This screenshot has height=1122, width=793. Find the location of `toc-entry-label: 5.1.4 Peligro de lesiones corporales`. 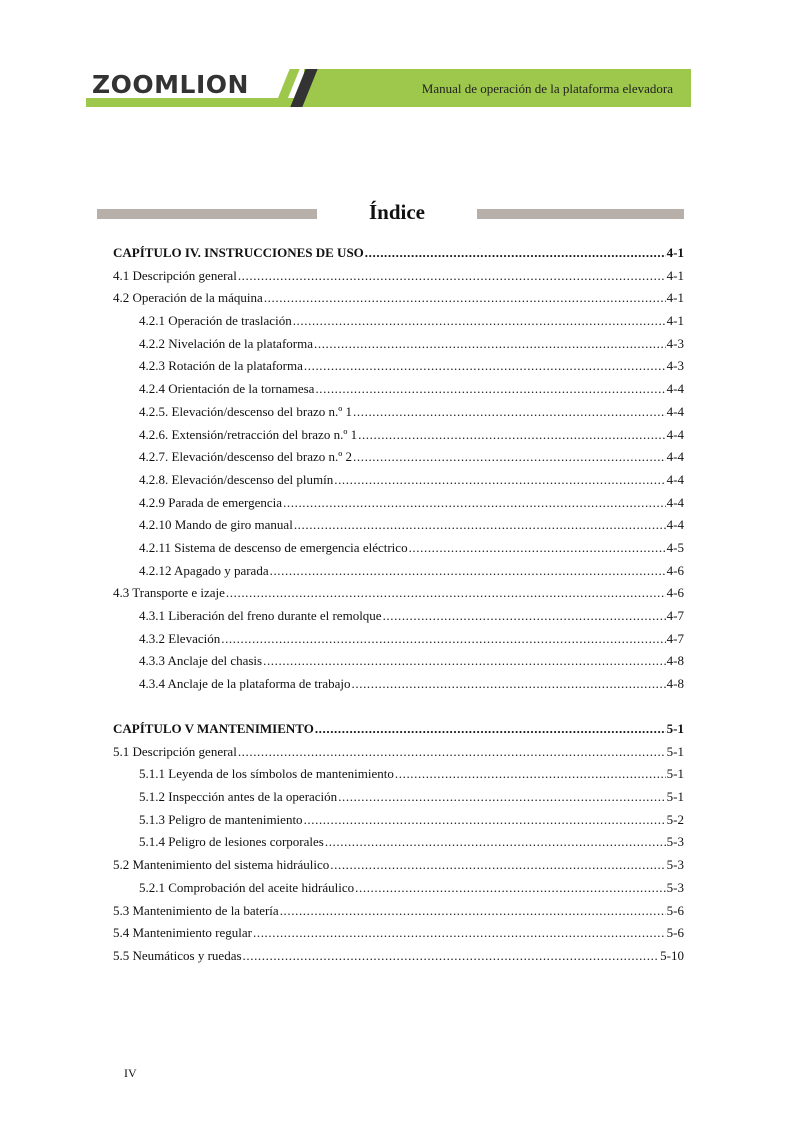

toc-entry-label: 5.1.4 Peligro de lesiones corporales is located at coordinates (231, 842).